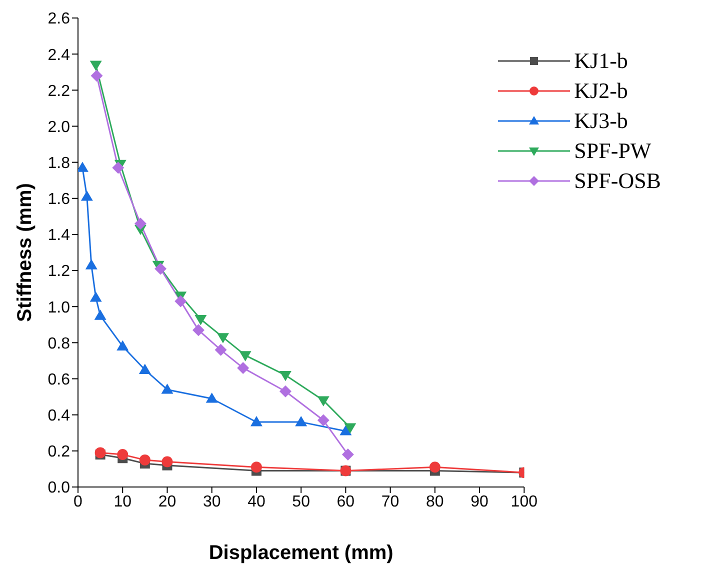  What do you see at coordinates (59, 91) in the screenshot?
I see `y-tick-label: 2.2` at bounding box center [59, 91].